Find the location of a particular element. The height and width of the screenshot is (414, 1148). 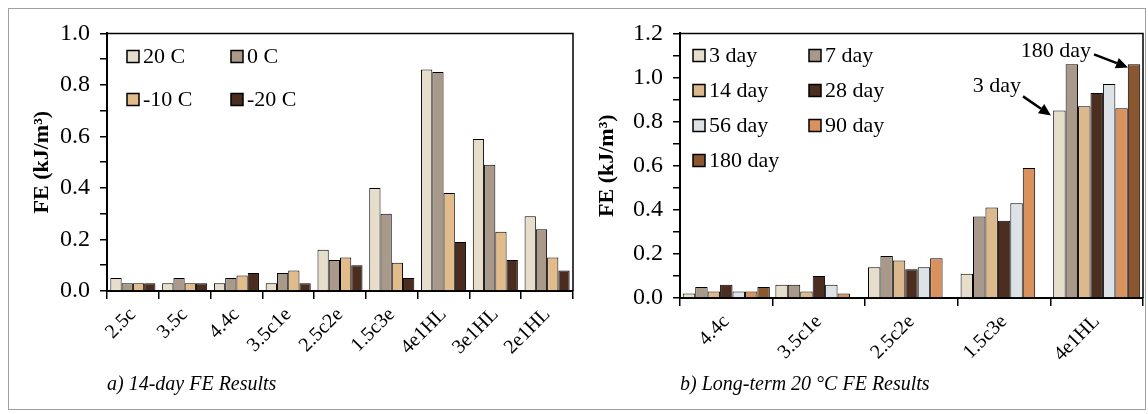

legend-label: -10 C is located at coordinates (168, 99).